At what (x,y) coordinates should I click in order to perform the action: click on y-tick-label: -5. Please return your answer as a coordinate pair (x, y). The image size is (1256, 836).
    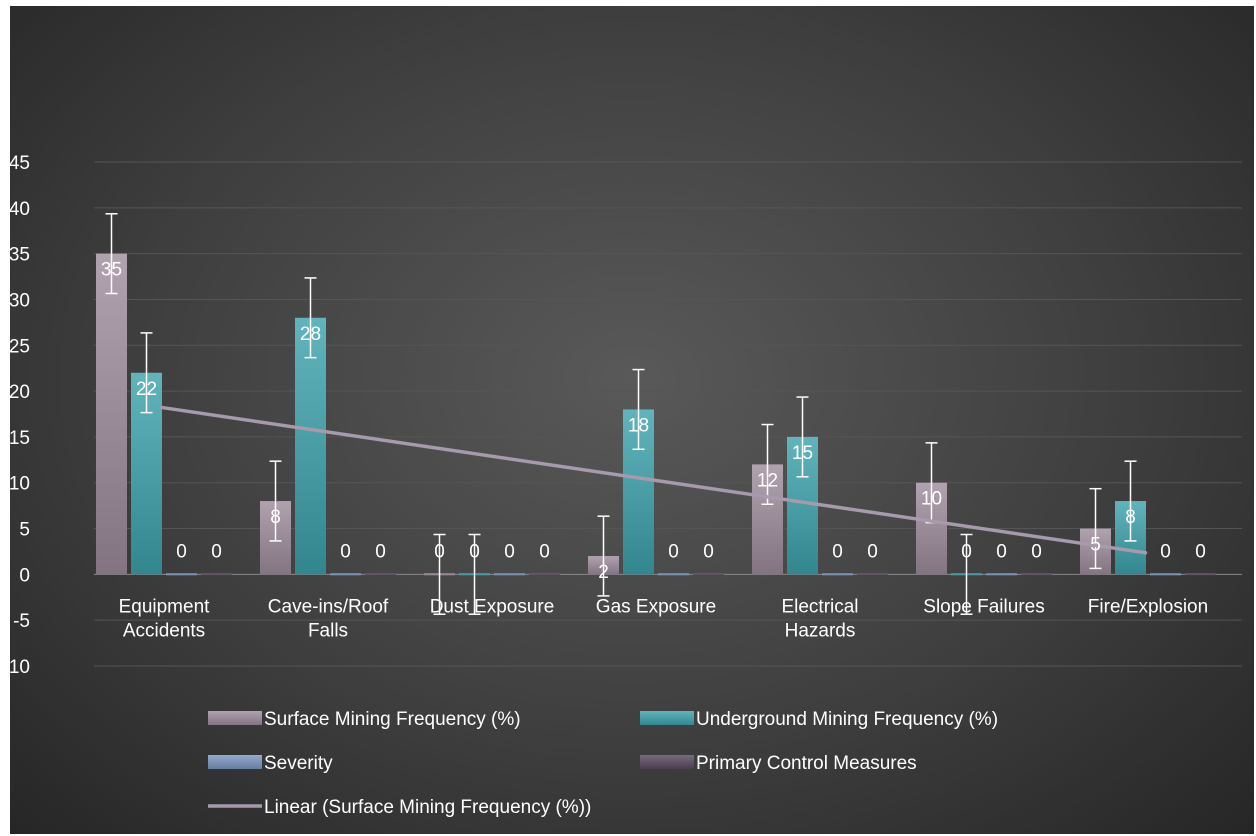
    Looking at the image, I should click on (21, 621).